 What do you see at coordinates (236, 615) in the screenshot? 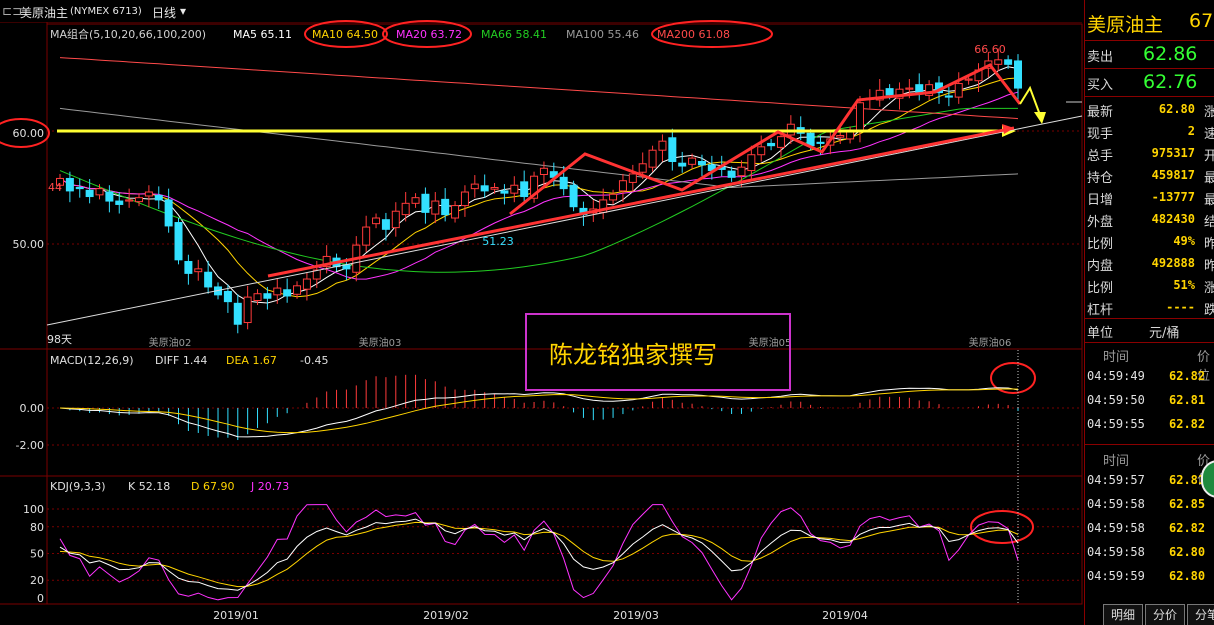
I see `x-axis-label: 2019/01` at bounding box center [236, 615].